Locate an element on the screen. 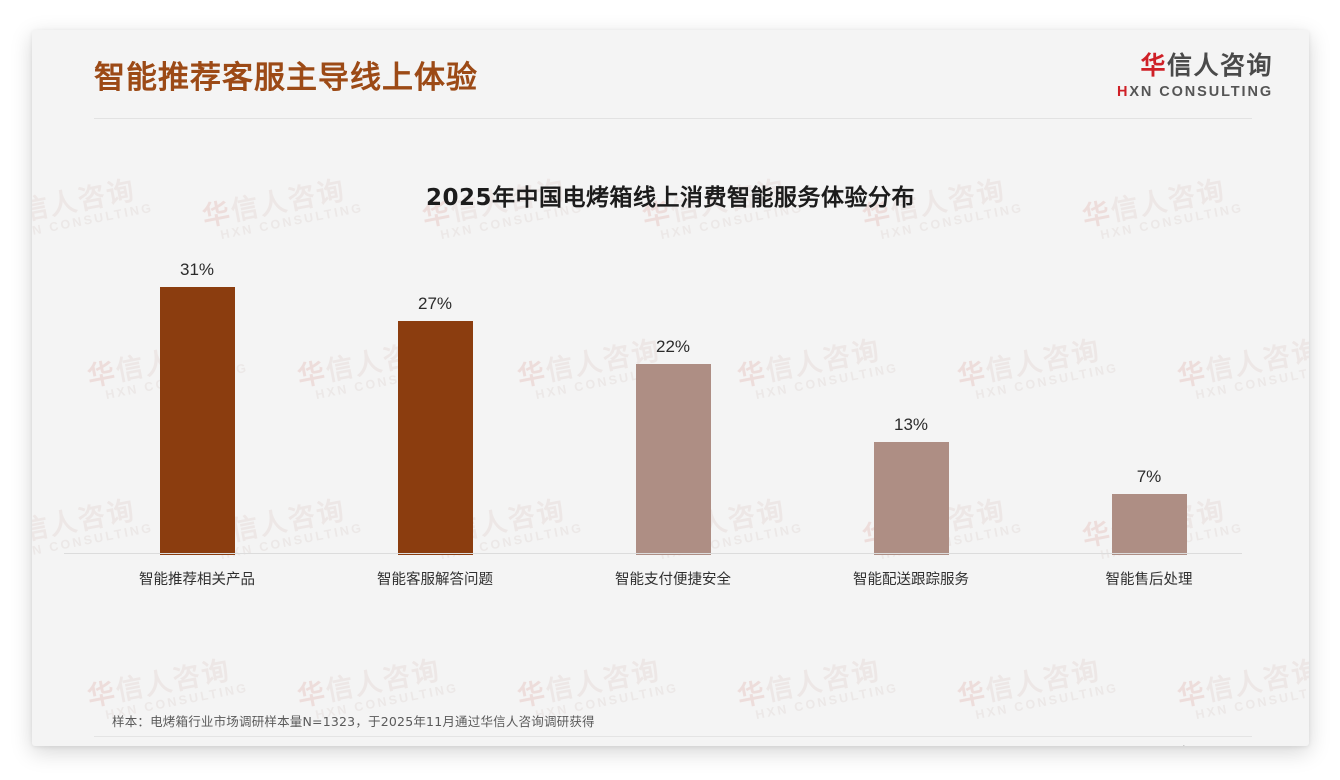 This screenshot has height=780, width=1340. logo-english-red: H is located at coordinates (1123, 91).